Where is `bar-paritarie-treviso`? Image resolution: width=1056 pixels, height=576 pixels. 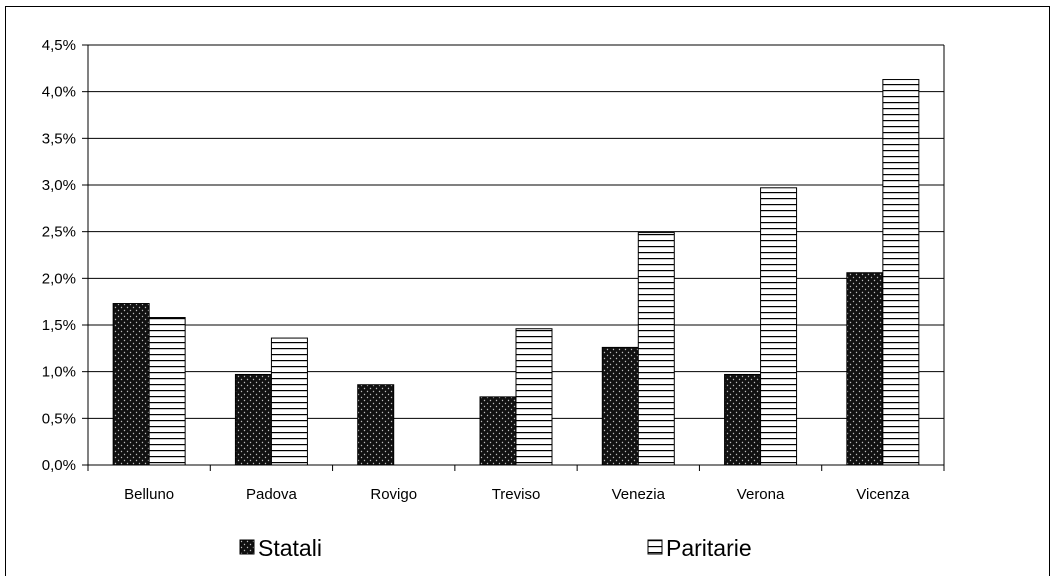
bar-paritarie-treviso is located at coordinates (534, 397).